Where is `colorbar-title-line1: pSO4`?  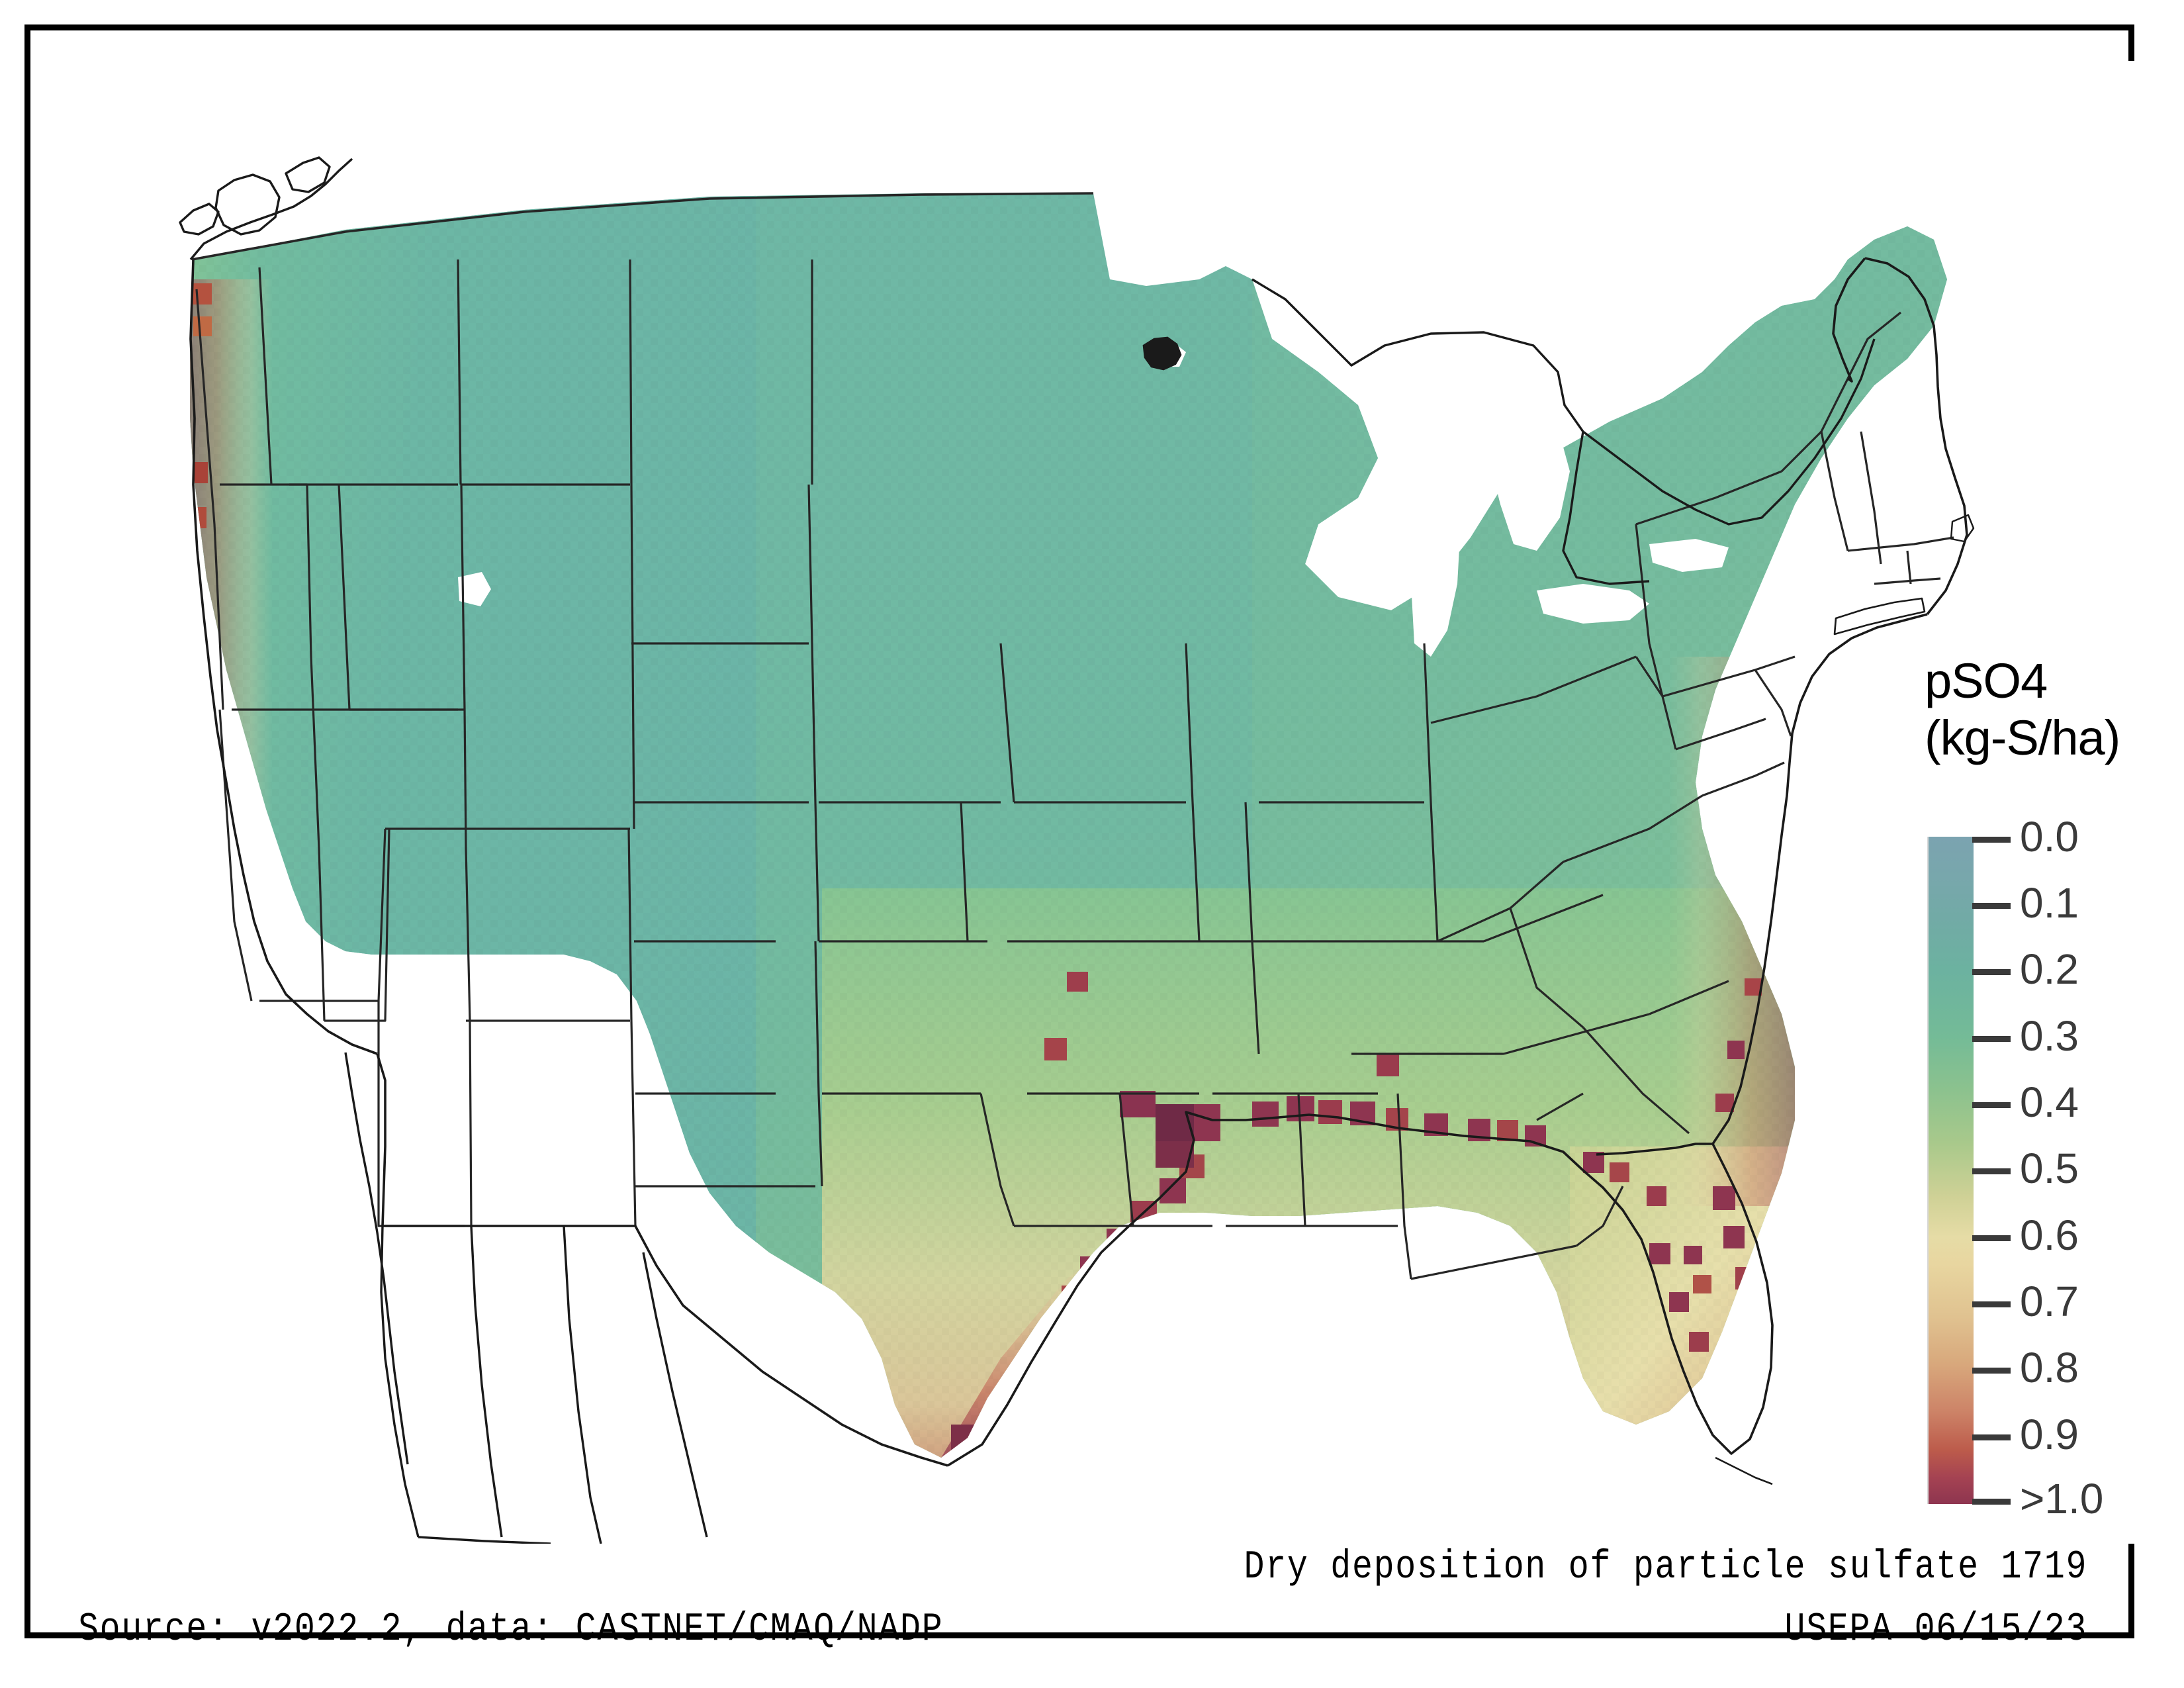 colorbar-title-line1: pSO4 is located at coordinates (1986, 680).